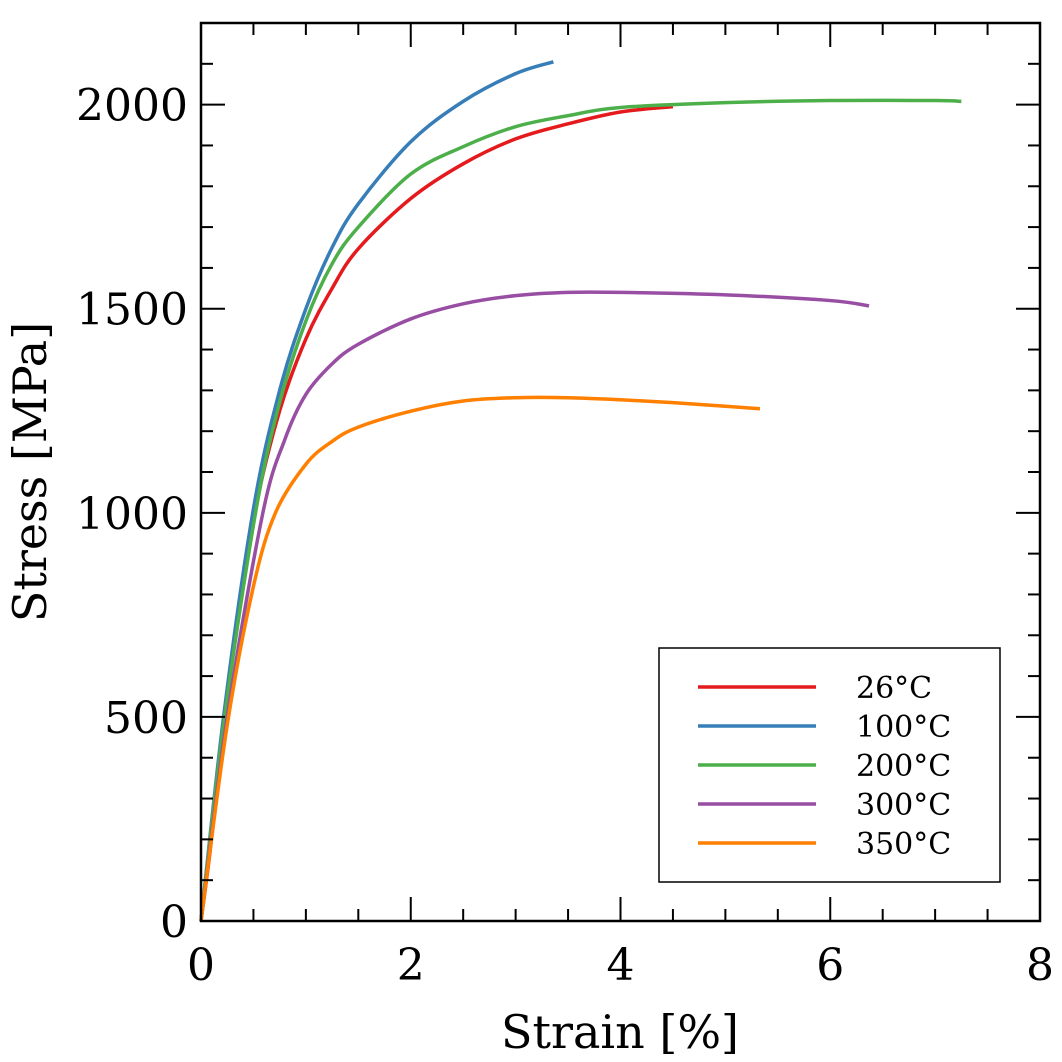 The width and height of the screenshot is (1062, 1062). I want to click on legend-label: 200°C, so click(903, 766).